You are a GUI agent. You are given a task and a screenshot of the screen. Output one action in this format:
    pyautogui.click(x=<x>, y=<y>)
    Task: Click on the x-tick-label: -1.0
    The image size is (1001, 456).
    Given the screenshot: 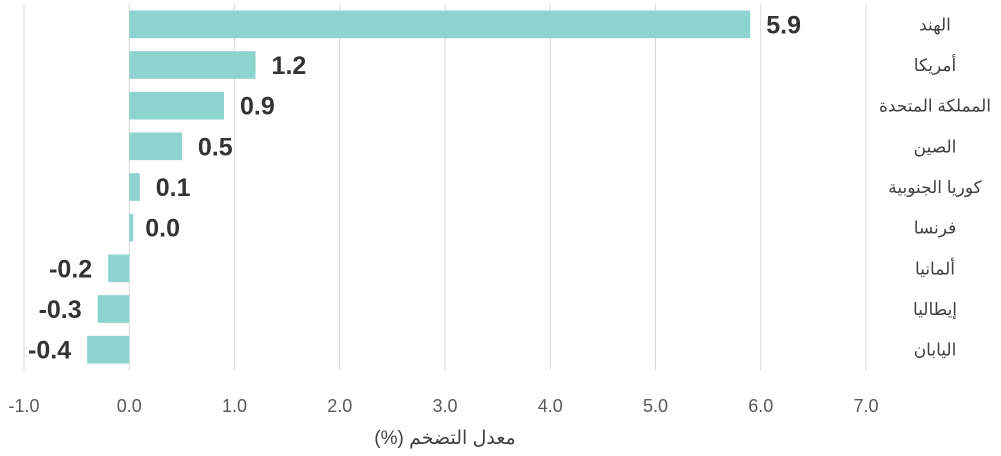 What is the action you would take?
    pyautogui.click(x=23, y=406)
    